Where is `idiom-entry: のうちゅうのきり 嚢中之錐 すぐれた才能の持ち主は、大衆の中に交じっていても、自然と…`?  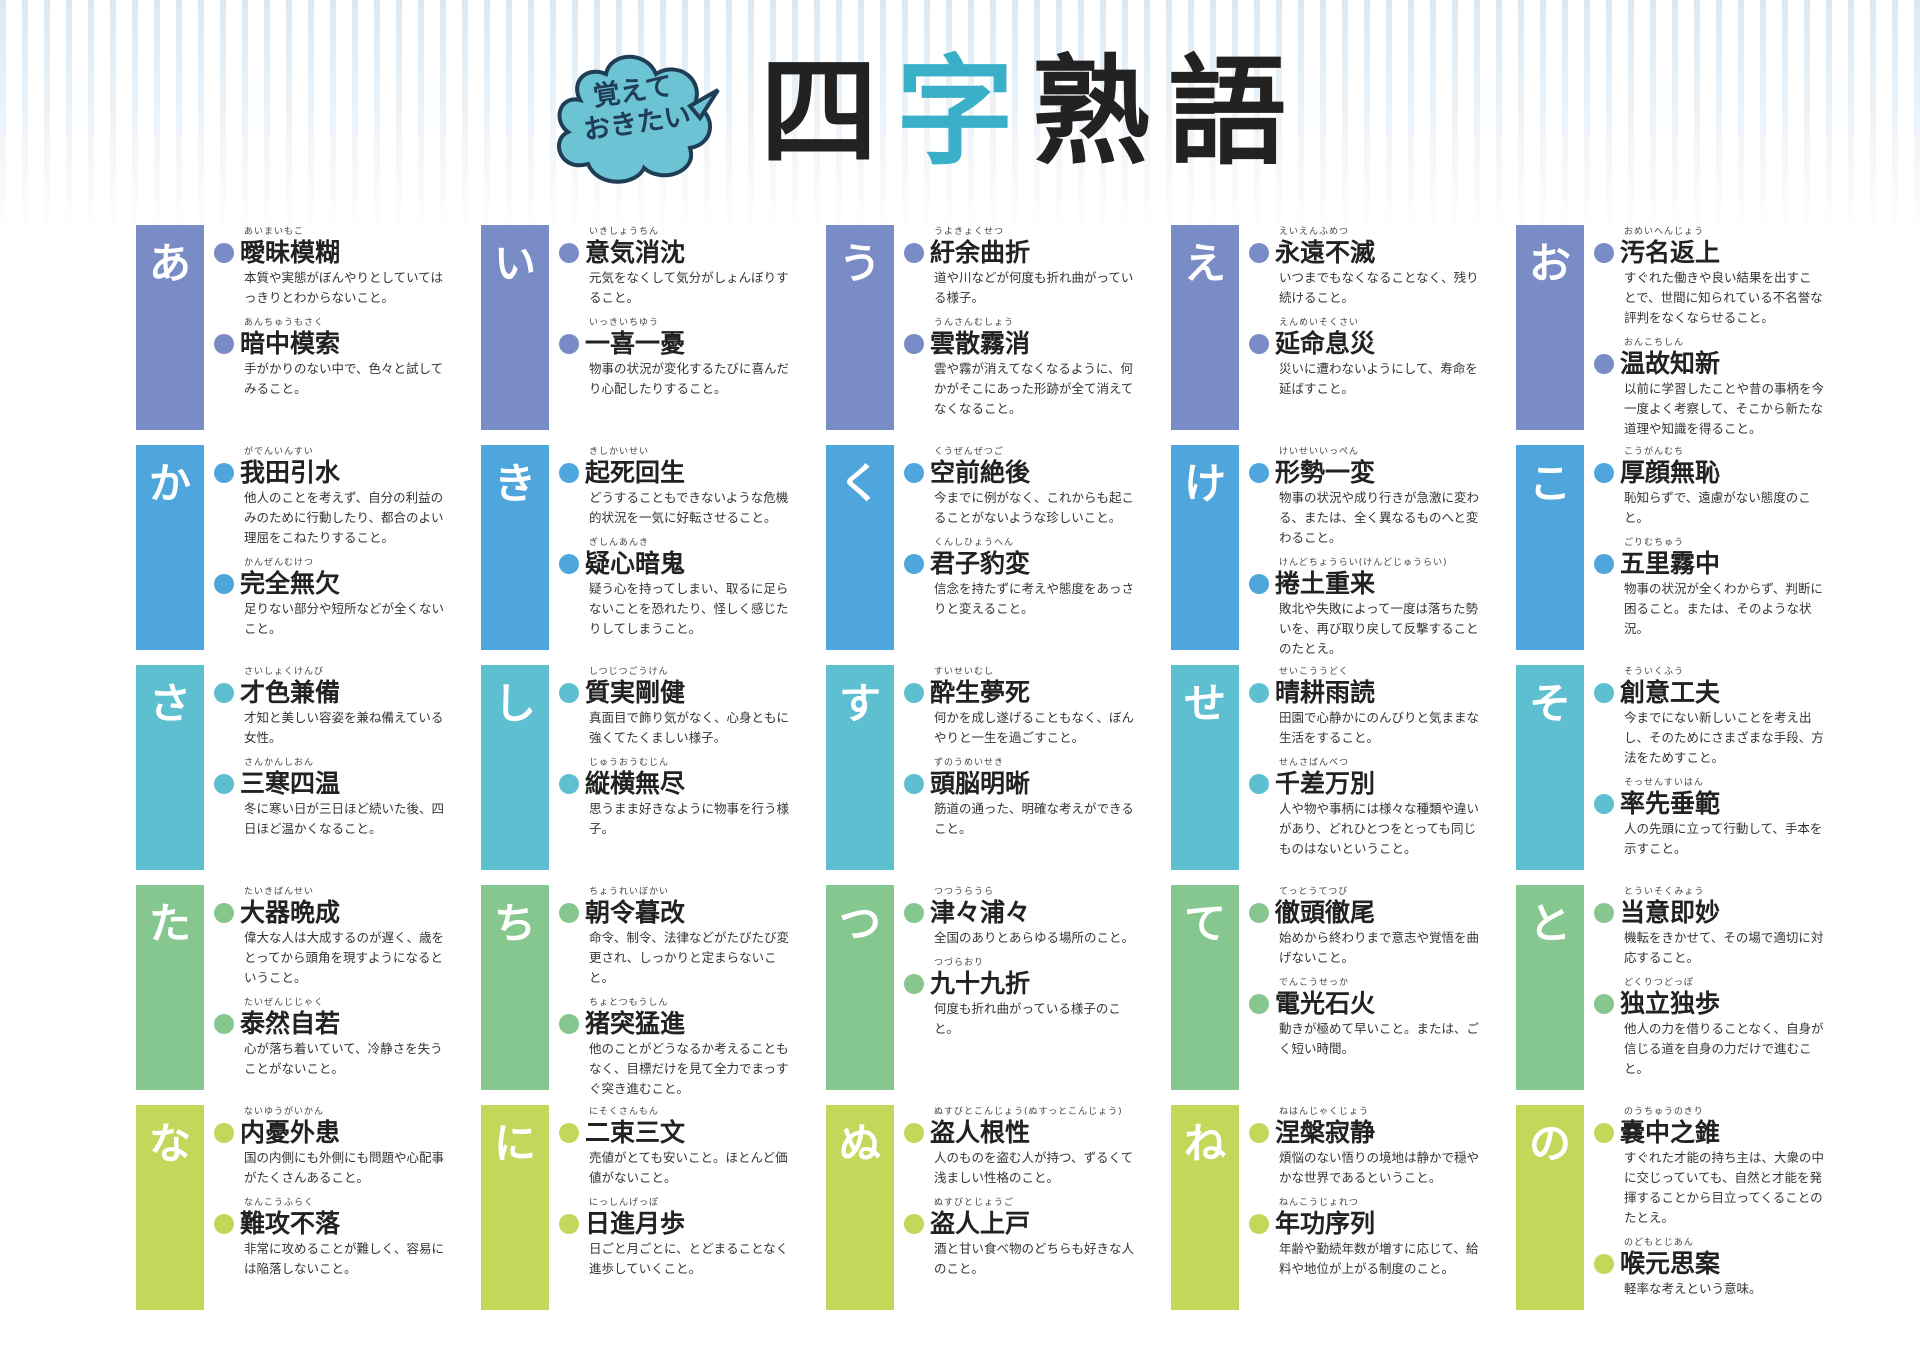 idiom-entry: のうちゅうのきり 嚢中之錐 すぐれた才能の持ち主は、大衆の中に交じっていても、自然と… is located at coordinates (1719, 1167).